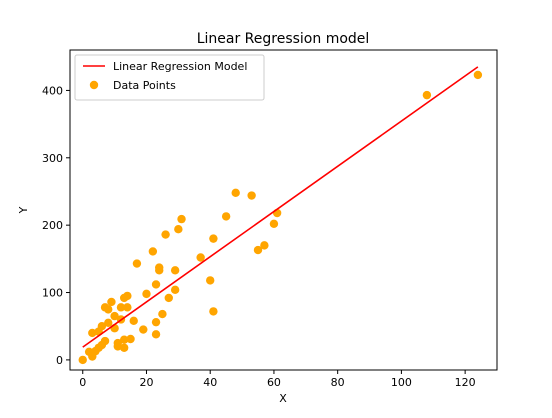 The image size is (552, 418). Describe the element at coordinates (144, 85) in the screenshot. I see `legend-label: Data Points` at that location.